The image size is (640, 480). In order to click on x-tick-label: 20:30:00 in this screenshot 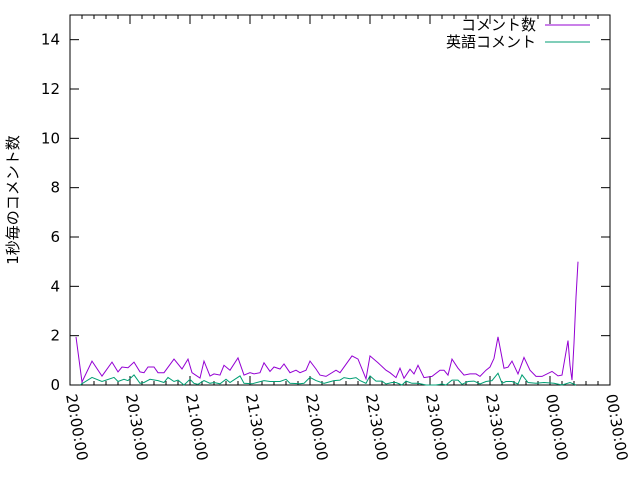, I will do `click(136, 427)`.